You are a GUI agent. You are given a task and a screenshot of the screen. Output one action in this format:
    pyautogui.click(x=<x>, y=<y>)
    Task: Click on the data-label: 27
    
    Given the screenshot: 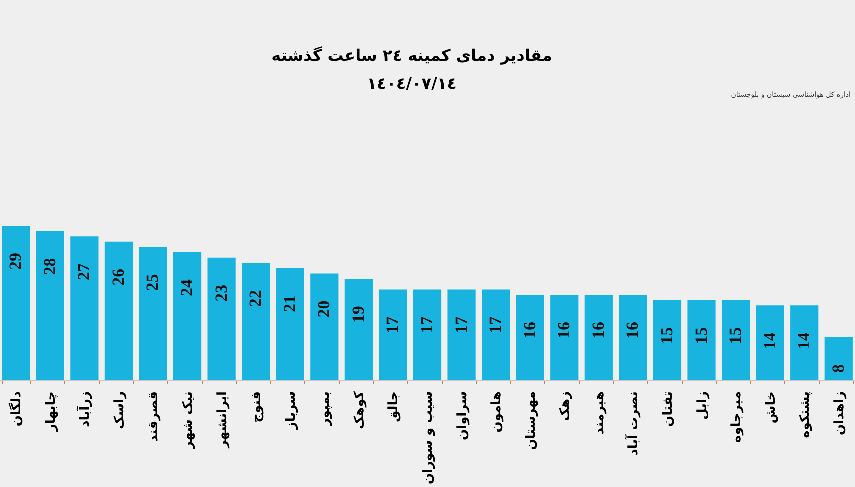 What is the action you would take?
    pyautogui.click(x=84, y=272)
    